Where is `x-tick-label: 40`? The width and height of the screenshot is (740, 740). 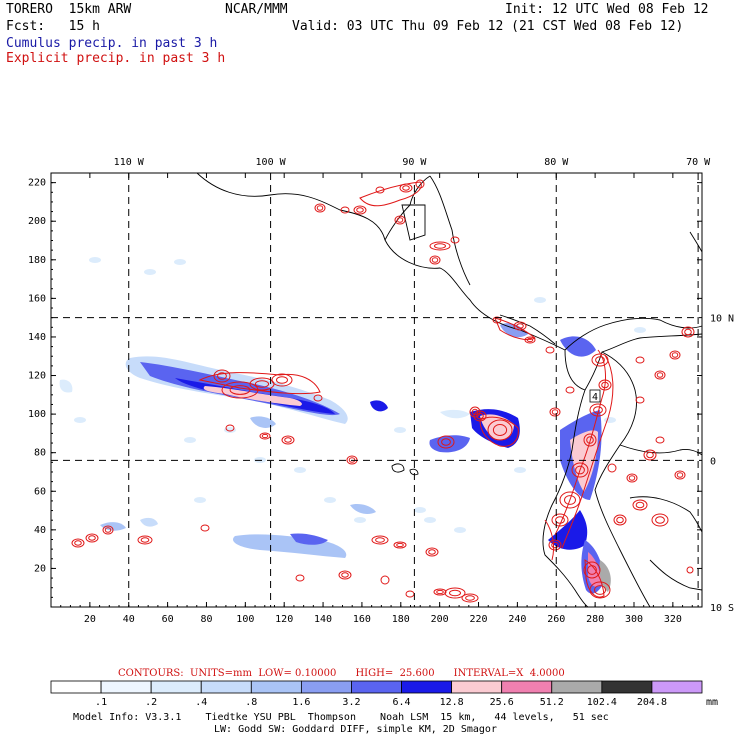 x-tick-label: 40 is located at coordinates (129, 619).